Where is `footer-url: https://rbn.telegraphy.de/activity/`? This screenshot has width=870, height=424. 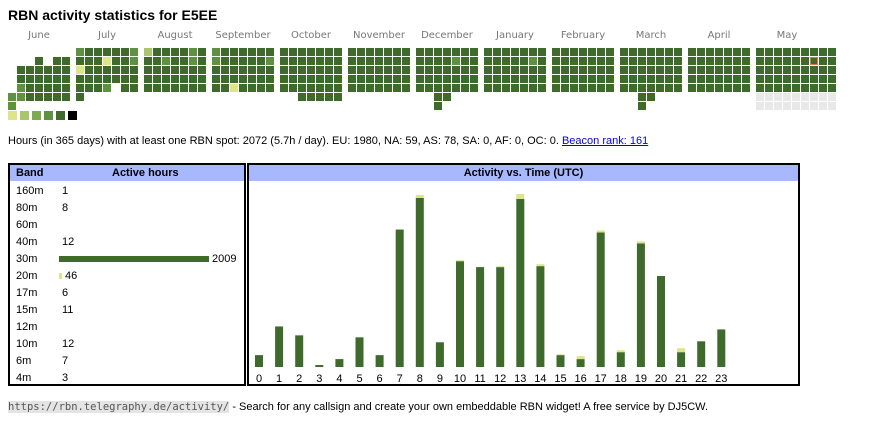 footer-url: https://rbn.telegraphy.de/activity/ is located at coordinates (119, 407).